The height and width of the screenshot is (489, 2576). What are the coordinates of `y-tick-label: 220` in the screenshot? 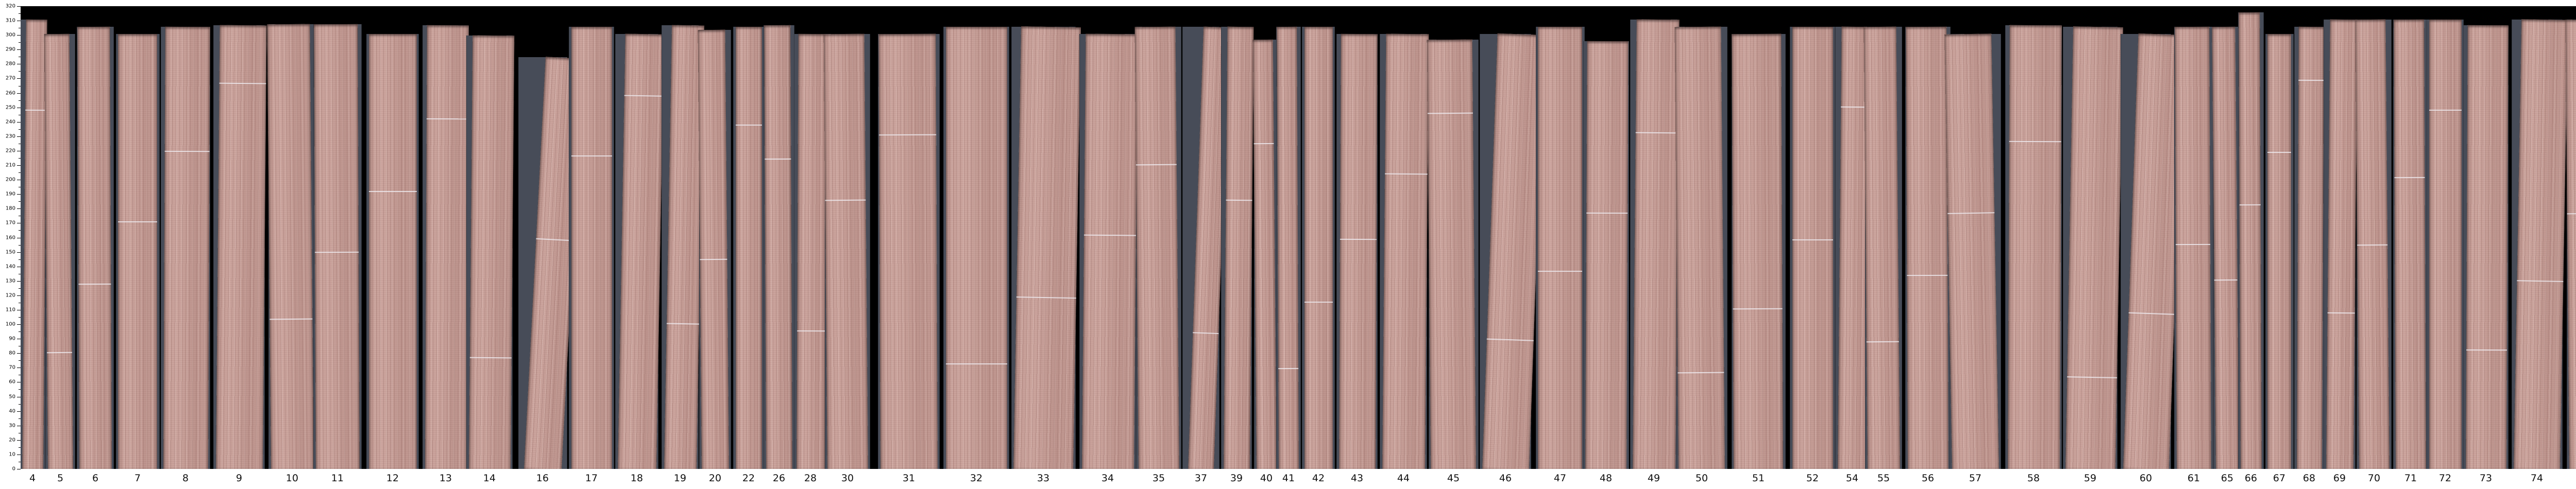 It's located at (10, 151).